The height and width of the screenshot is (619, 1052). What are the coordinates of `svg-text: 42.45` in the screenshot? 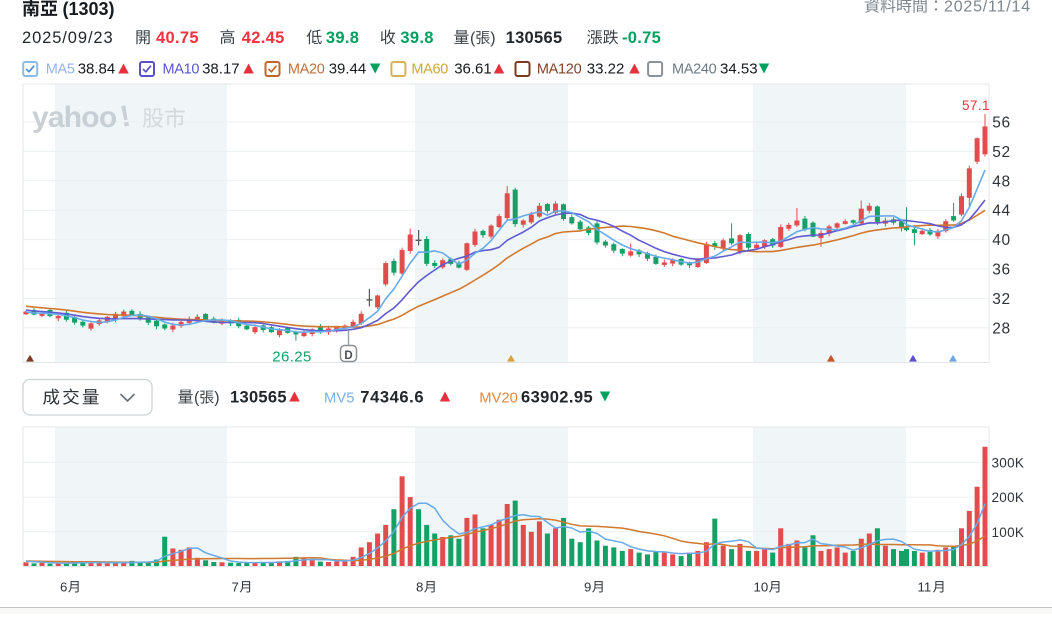 It's located at (263, 38).